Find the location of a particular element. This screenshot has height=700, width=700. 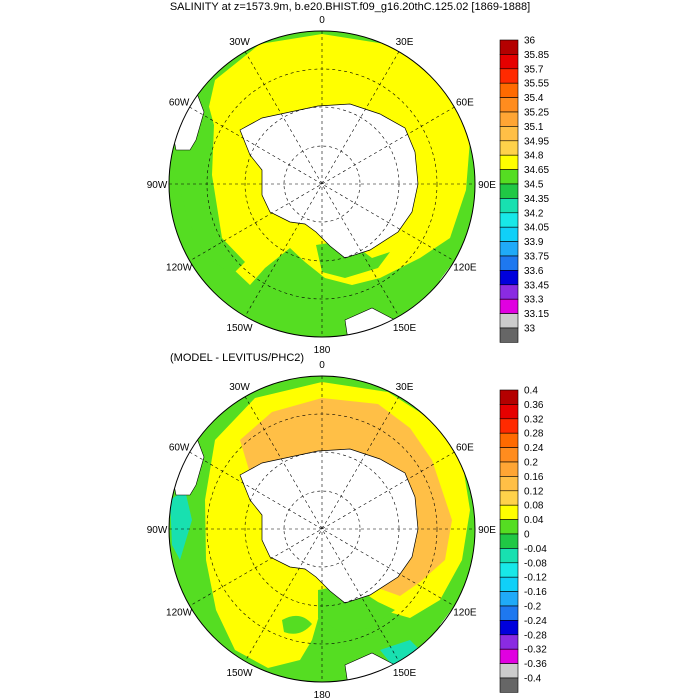

colorbar-label: 0.04 is located at coordinates (534, 520).